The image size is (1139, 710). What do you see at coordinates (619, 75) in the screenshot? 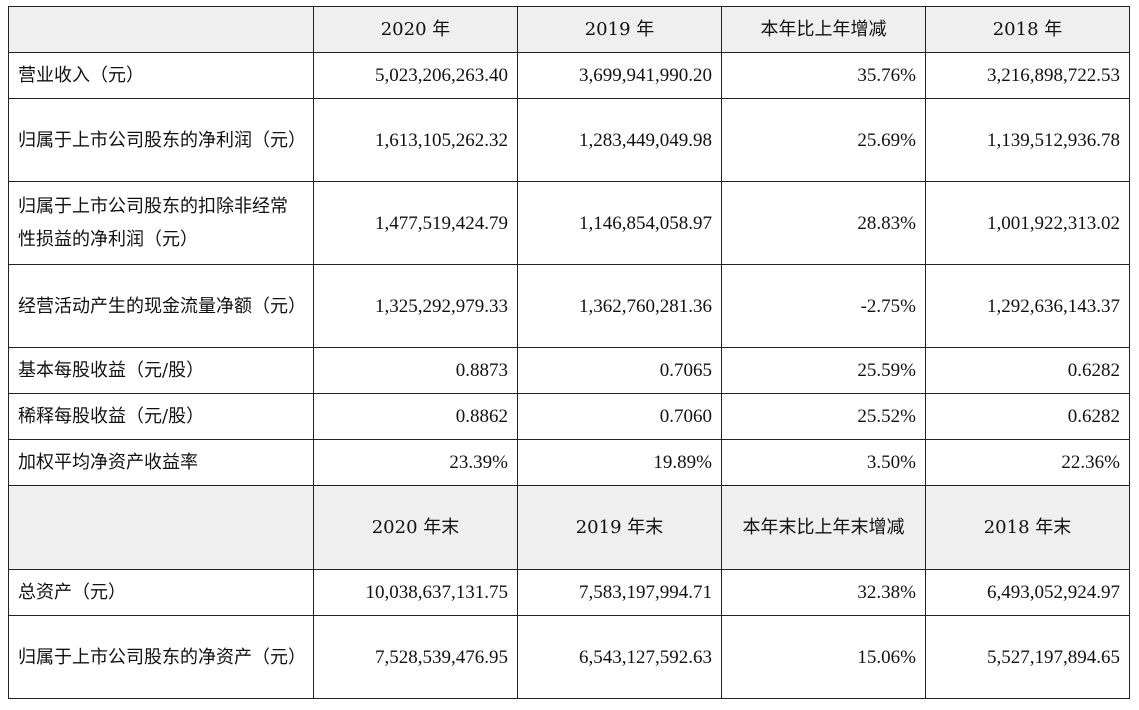
I see `value-2019: 3,699,941,990.20` at bounding box center [619, 75].